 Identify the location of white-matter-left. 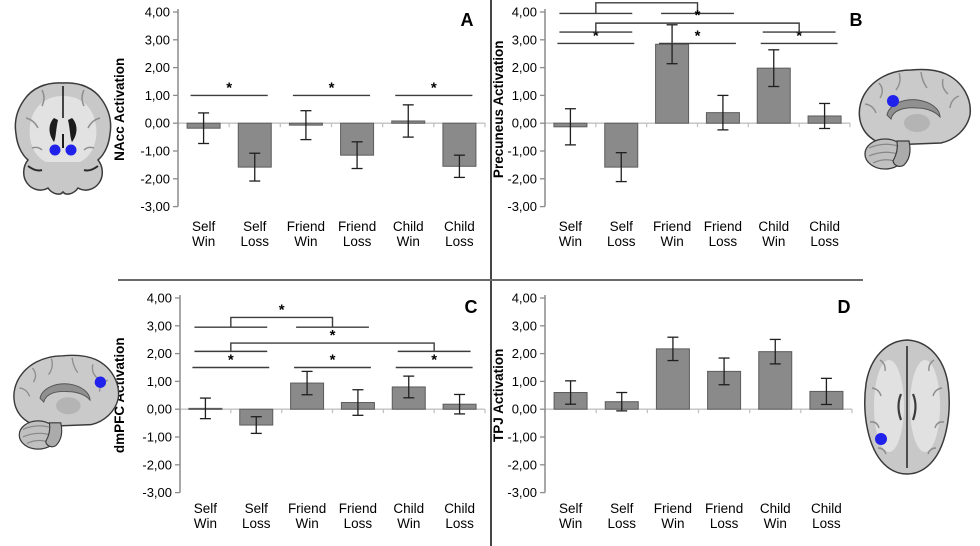
(889, 406).